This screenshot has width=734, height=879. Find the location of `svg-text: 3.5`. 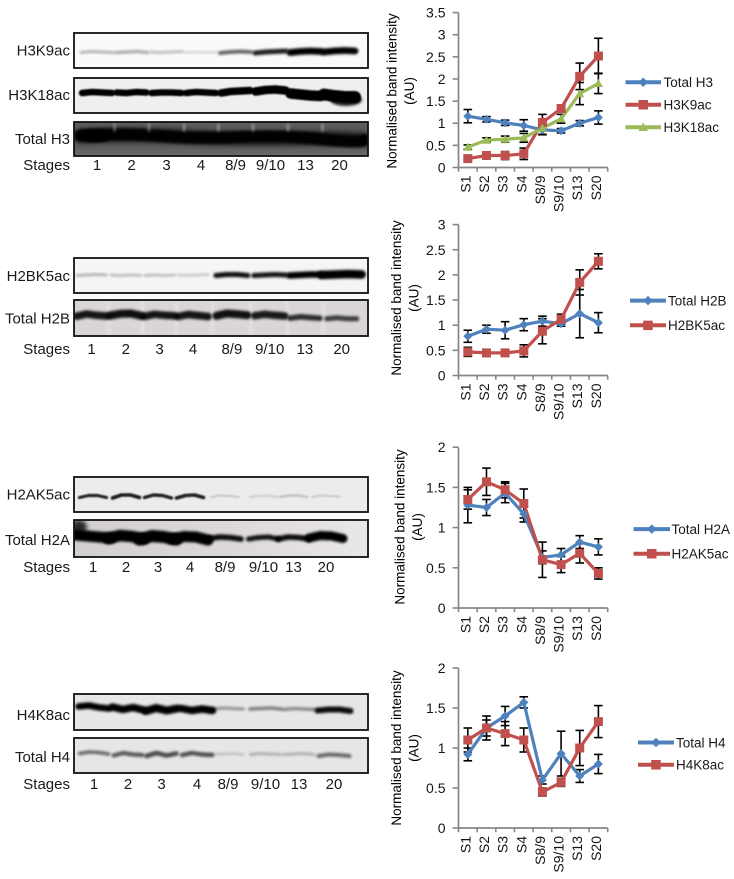

svg-text: 3.5 is located at coordinates (436, 13).